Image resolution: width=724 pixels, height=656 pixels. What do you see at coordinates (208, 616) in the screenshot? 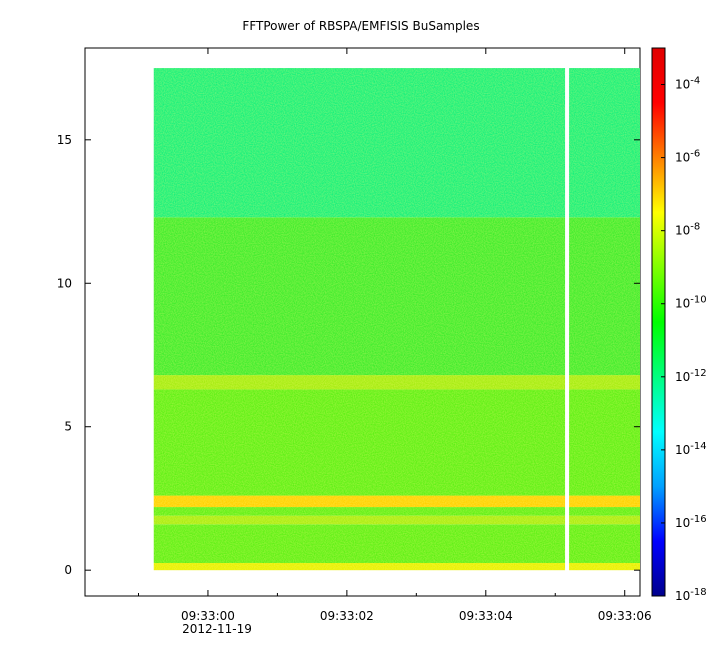
I see `x-tick-label: 09:33:00` at bounding box center [208, 616].